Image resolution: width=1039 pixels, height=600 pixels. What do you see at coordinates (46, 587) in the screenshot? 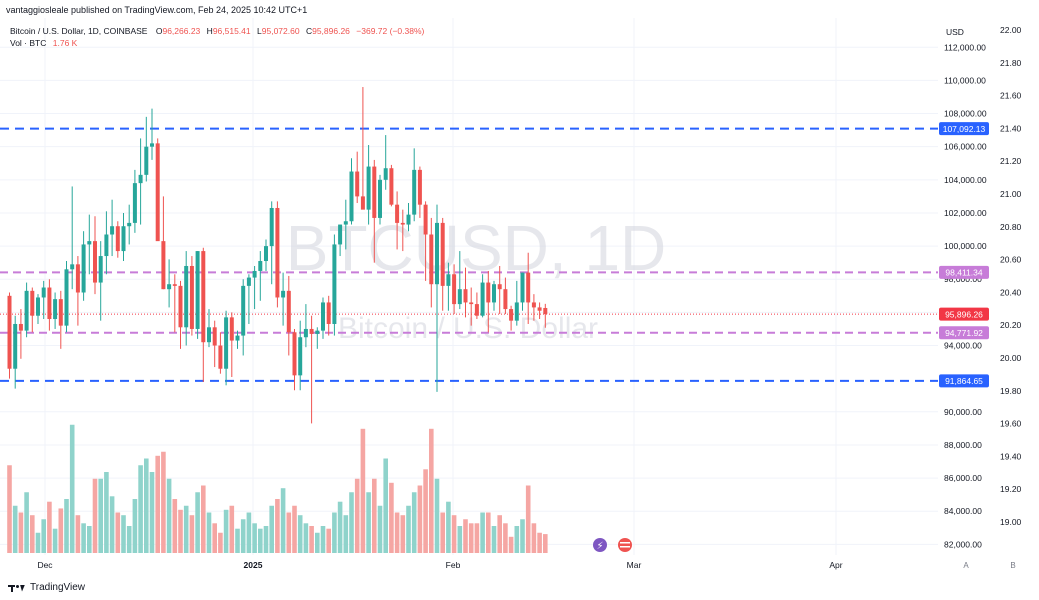
I see `tradingview-brand: TradingView` at bounding box center [46, 587].